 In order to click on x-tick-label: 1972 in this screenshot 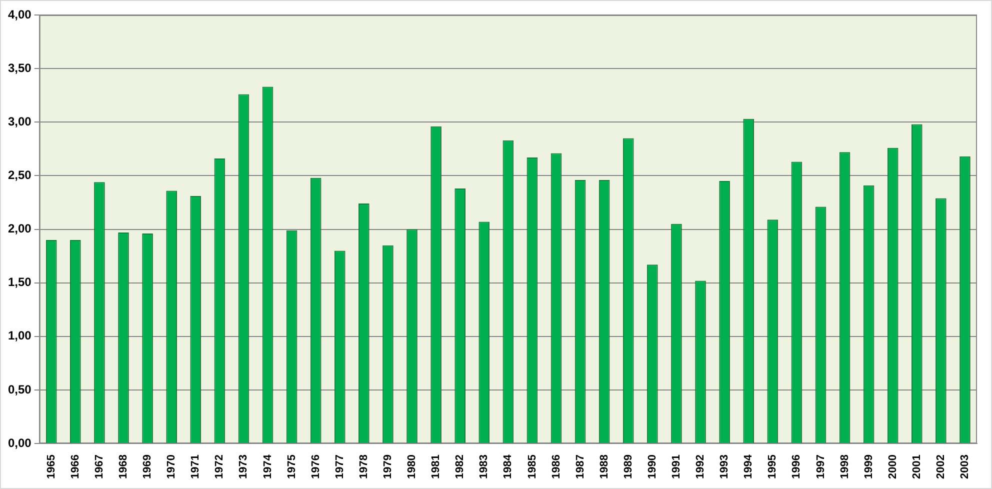, I will do `click(220, 467)`.